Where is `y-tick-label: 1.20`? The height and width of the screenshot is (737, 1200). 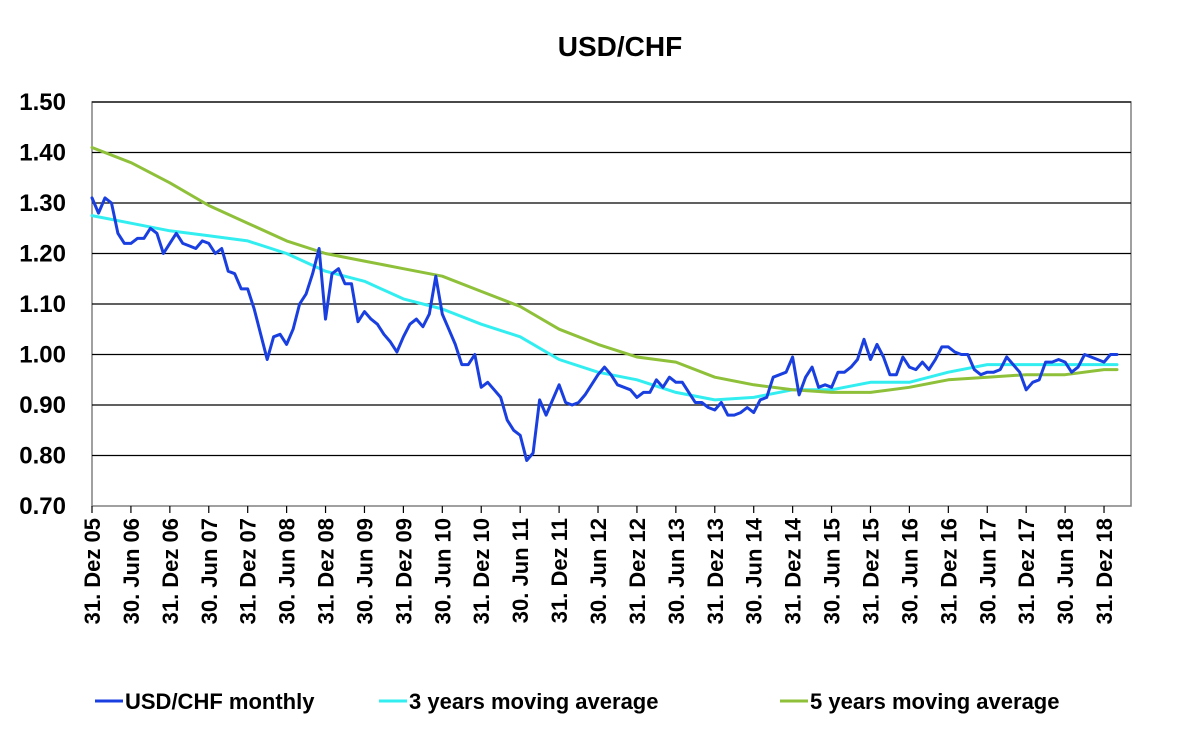
y-tick-label: 1.20 is located at coordinates (42, 254).